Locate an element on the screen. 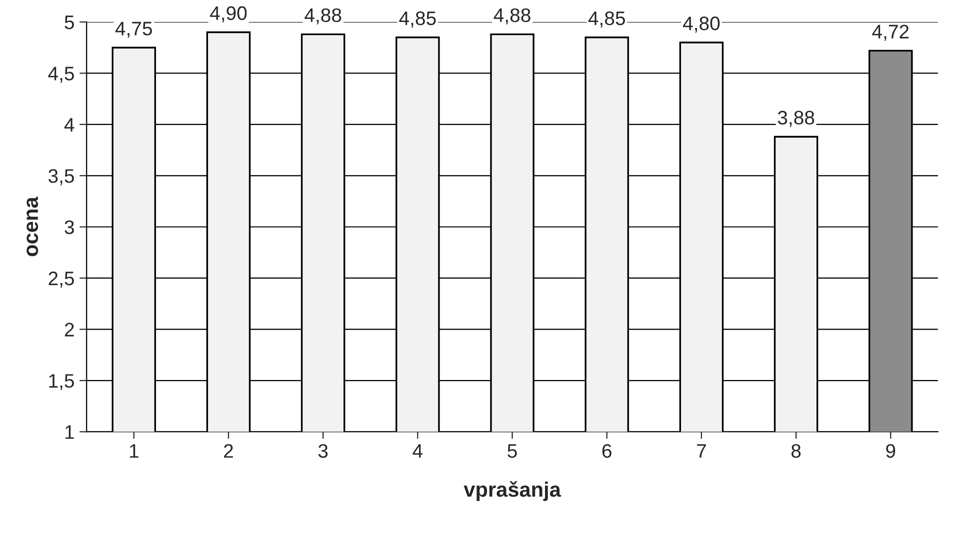  x-tick-label: 1 is located at coordinates (134, 451).